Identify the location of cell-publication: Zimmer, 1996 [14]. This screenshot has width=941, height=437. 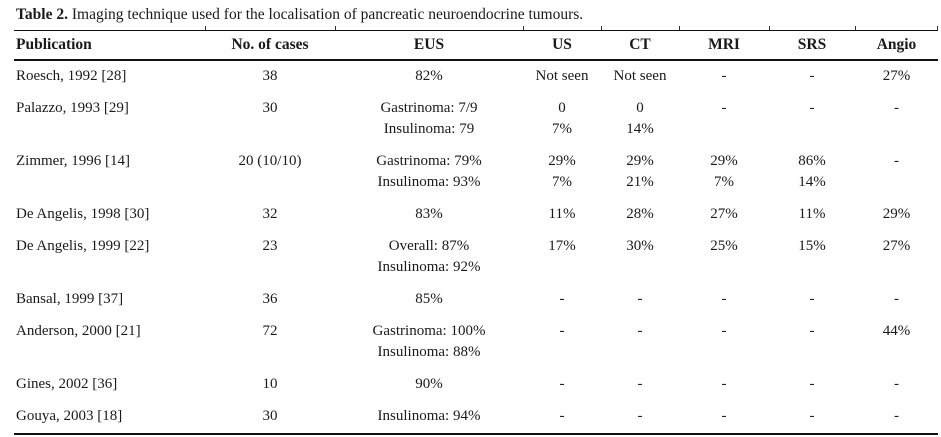
(73, 161).